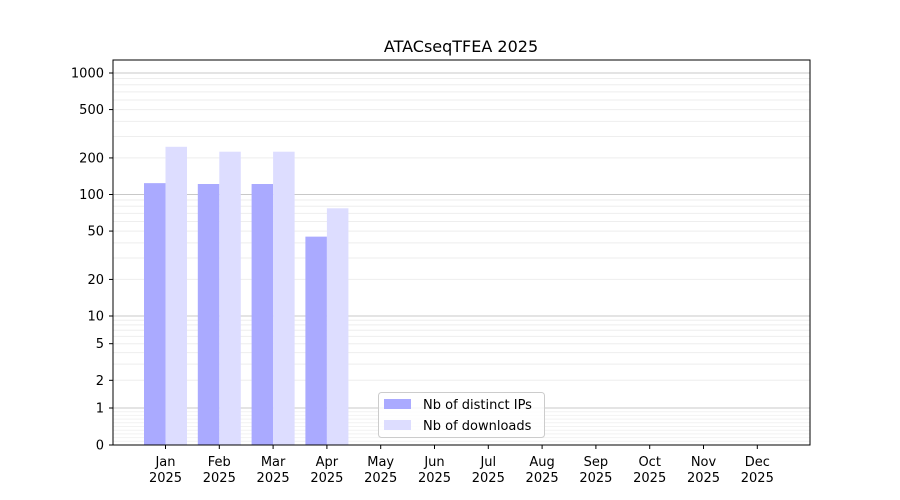  What do you see at coordinates (595, 470) in the screenshot?
I see `x-tick-label: Sep 2025` at bounding box center [595, 470].